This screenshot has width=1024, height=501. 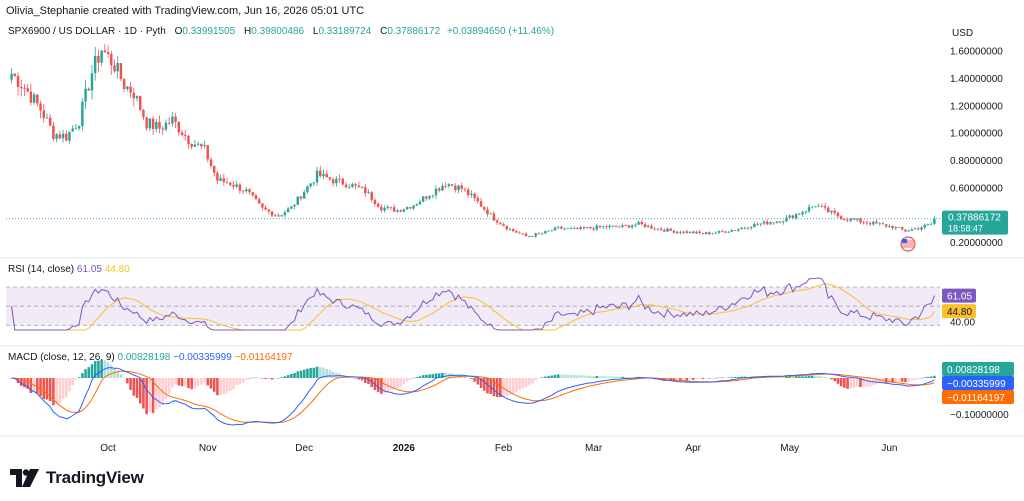 I want to click on macd-line-axis-badge, so click(x=978, y=383).